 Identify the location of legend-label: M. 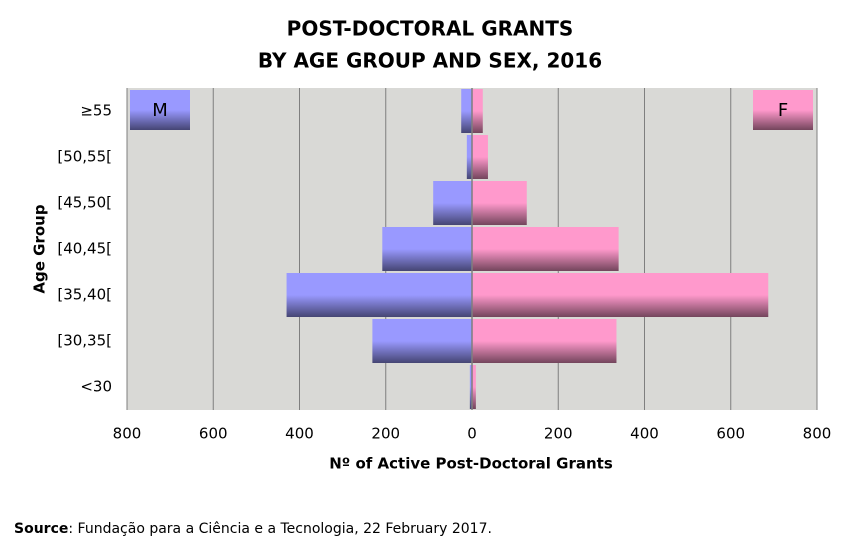
(160, 110).